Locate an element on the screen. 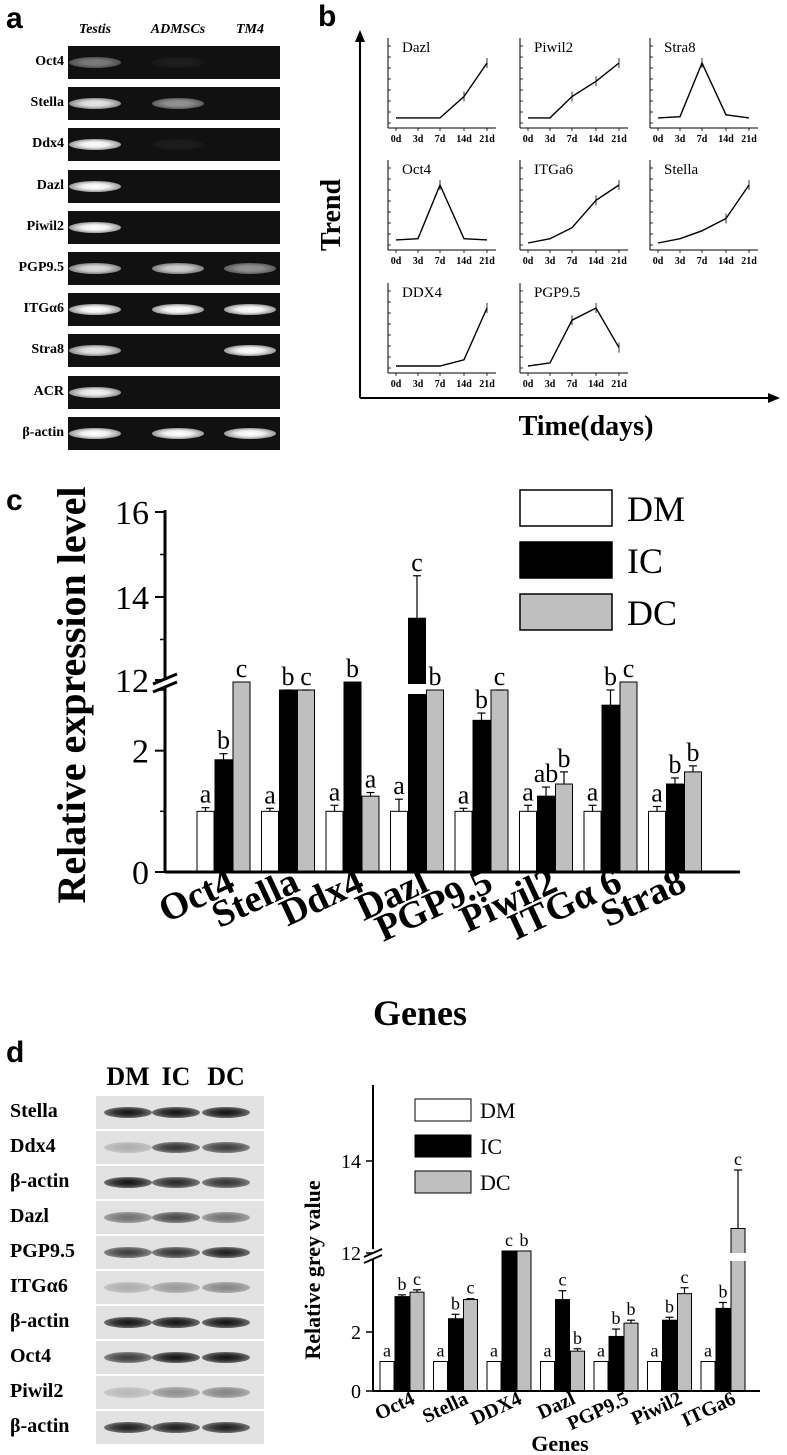 This screenshot has width=787, height=1455. d-x-title: Genes is located at coordinates (560, 1443).